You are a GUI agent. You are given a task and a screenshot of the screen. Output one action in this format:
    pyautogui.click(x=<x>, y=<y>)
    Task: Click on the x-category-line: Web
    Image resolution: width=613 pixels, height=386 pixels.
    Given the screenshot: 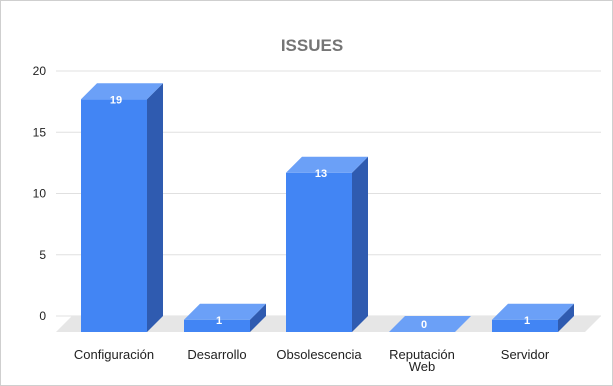 What is the action you would take?
    pyautogui.click(x=422, y=366)
    